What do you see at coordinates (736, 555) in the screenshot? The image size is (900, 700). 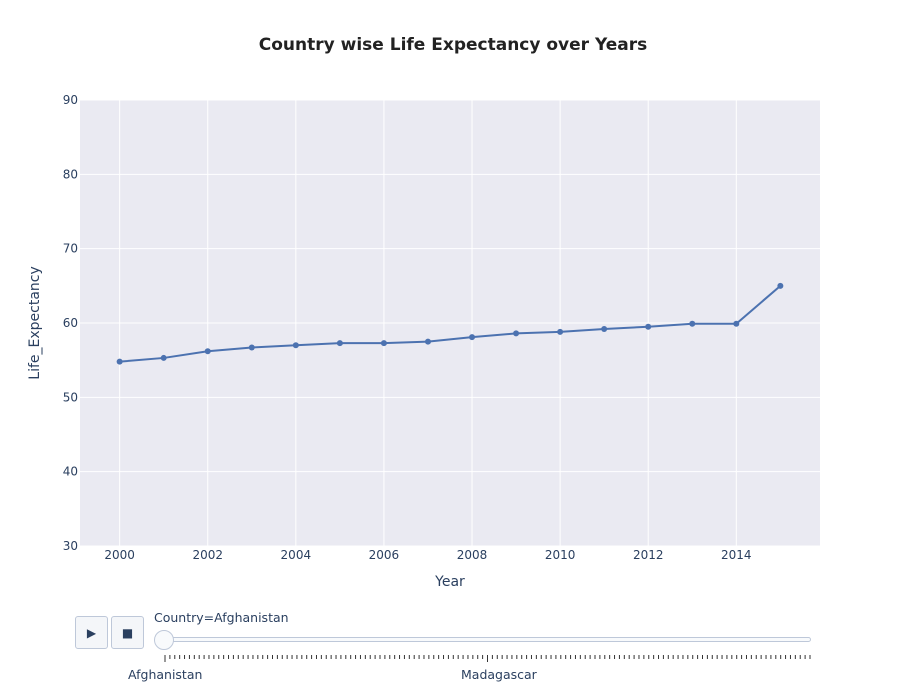 I see `x-tick-label: 2014` at bounding box center [736, 555].